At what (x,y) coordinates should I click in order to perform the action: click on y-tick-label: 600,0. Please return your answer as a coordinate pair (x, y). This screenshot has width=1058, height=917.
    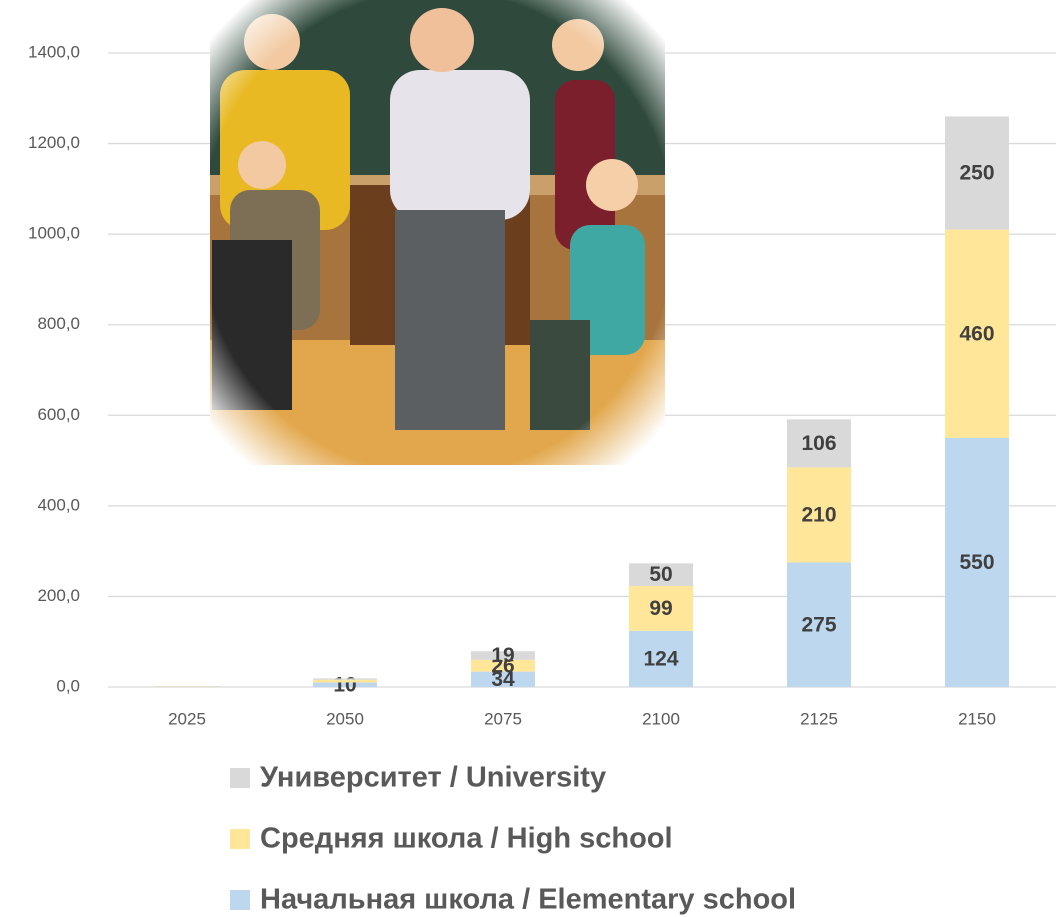
    Looking at the image, I should click on (58, 414).